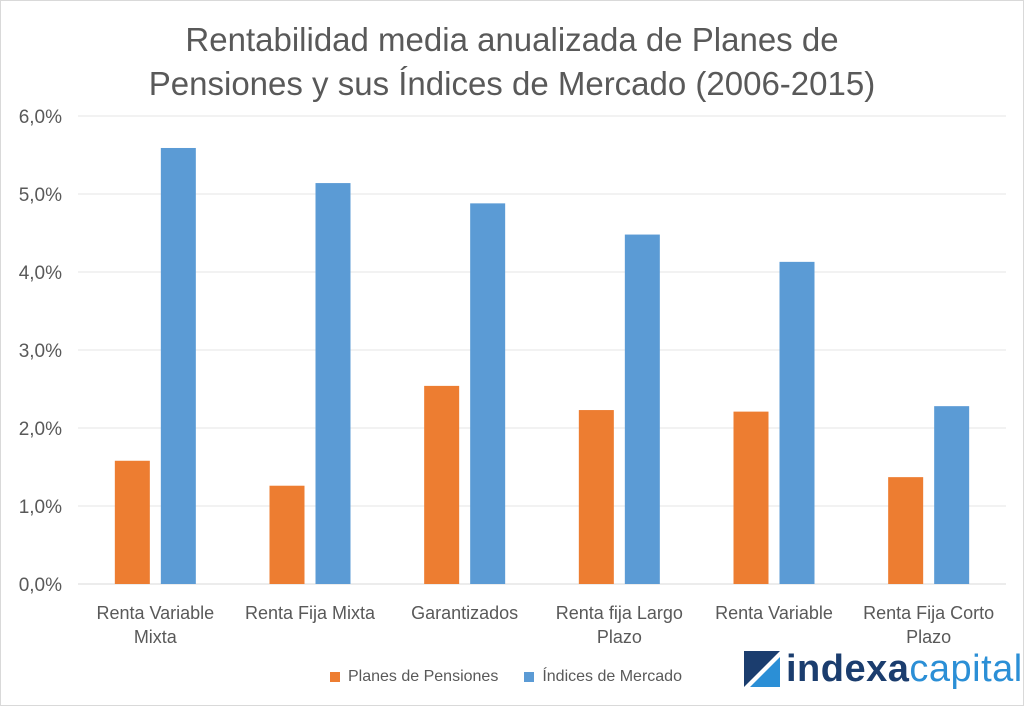 The height and width of the screenshot is (706, 1024). I want to click on y-tick-label: 6,0%, so click(40, 117).